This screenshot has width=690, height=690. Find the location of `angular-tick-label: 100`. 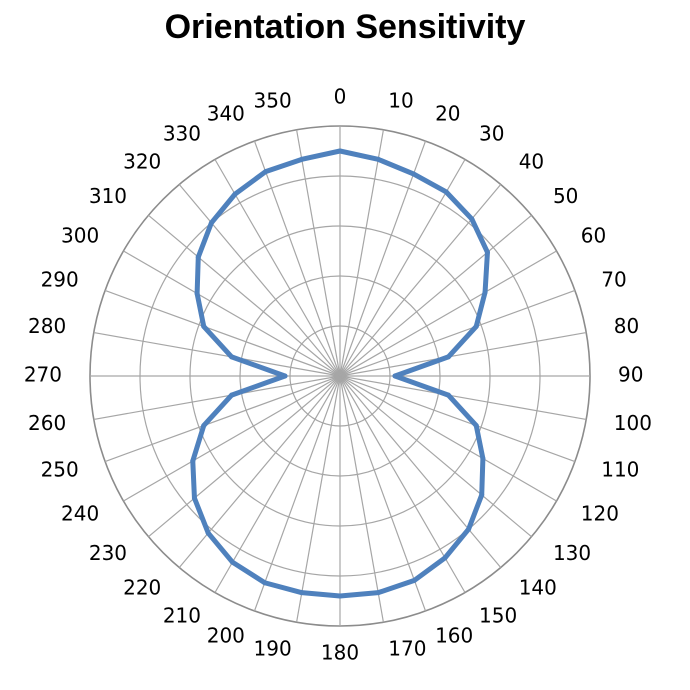

angular-tick-label: 100 is located at coordinates (633, 423).